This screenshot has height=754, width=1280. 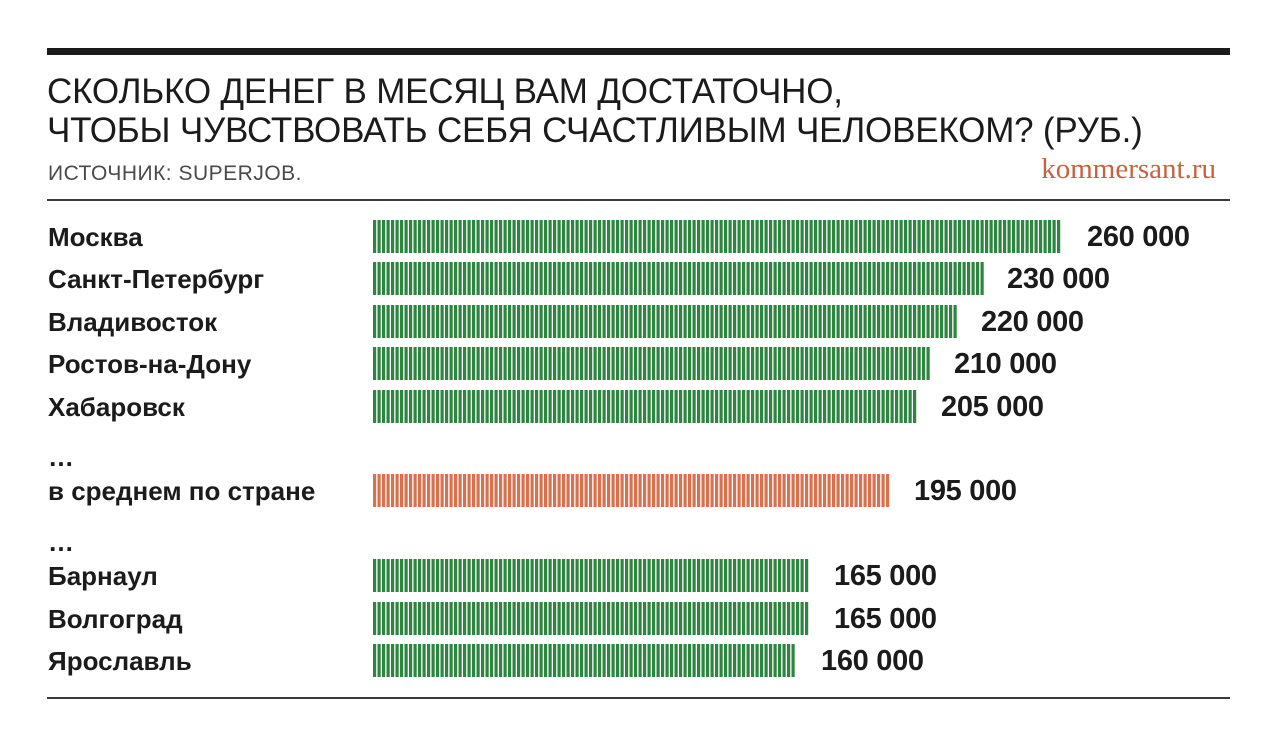 What do you see at coordinates (885, 618) in the screenshot?
I see `value-label: 165 000` at bounding box center [885, 618].